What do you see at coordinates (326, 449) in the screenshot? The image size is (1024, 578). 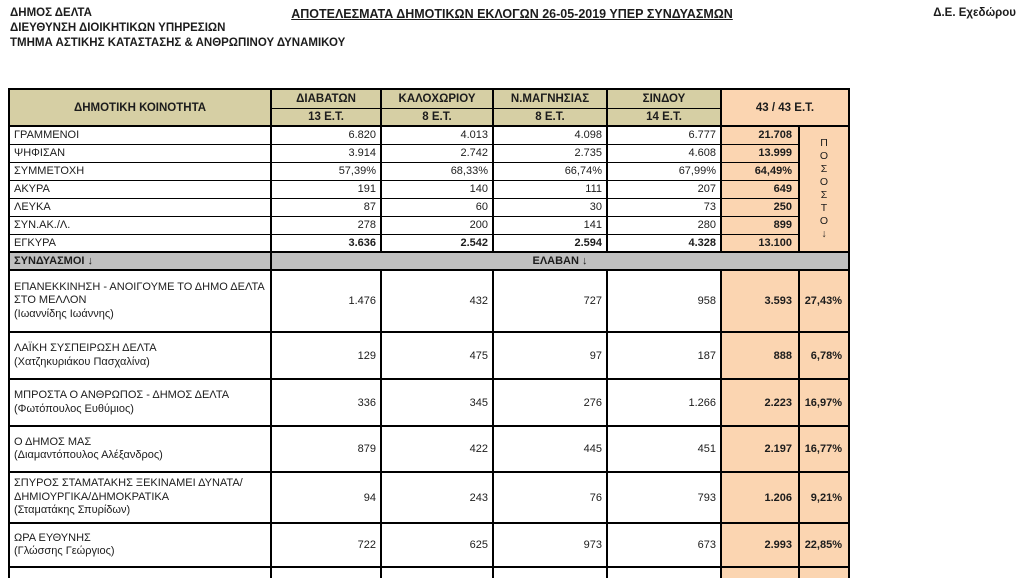 I see `coalition-value: 879` at bounding box center [326, 449].